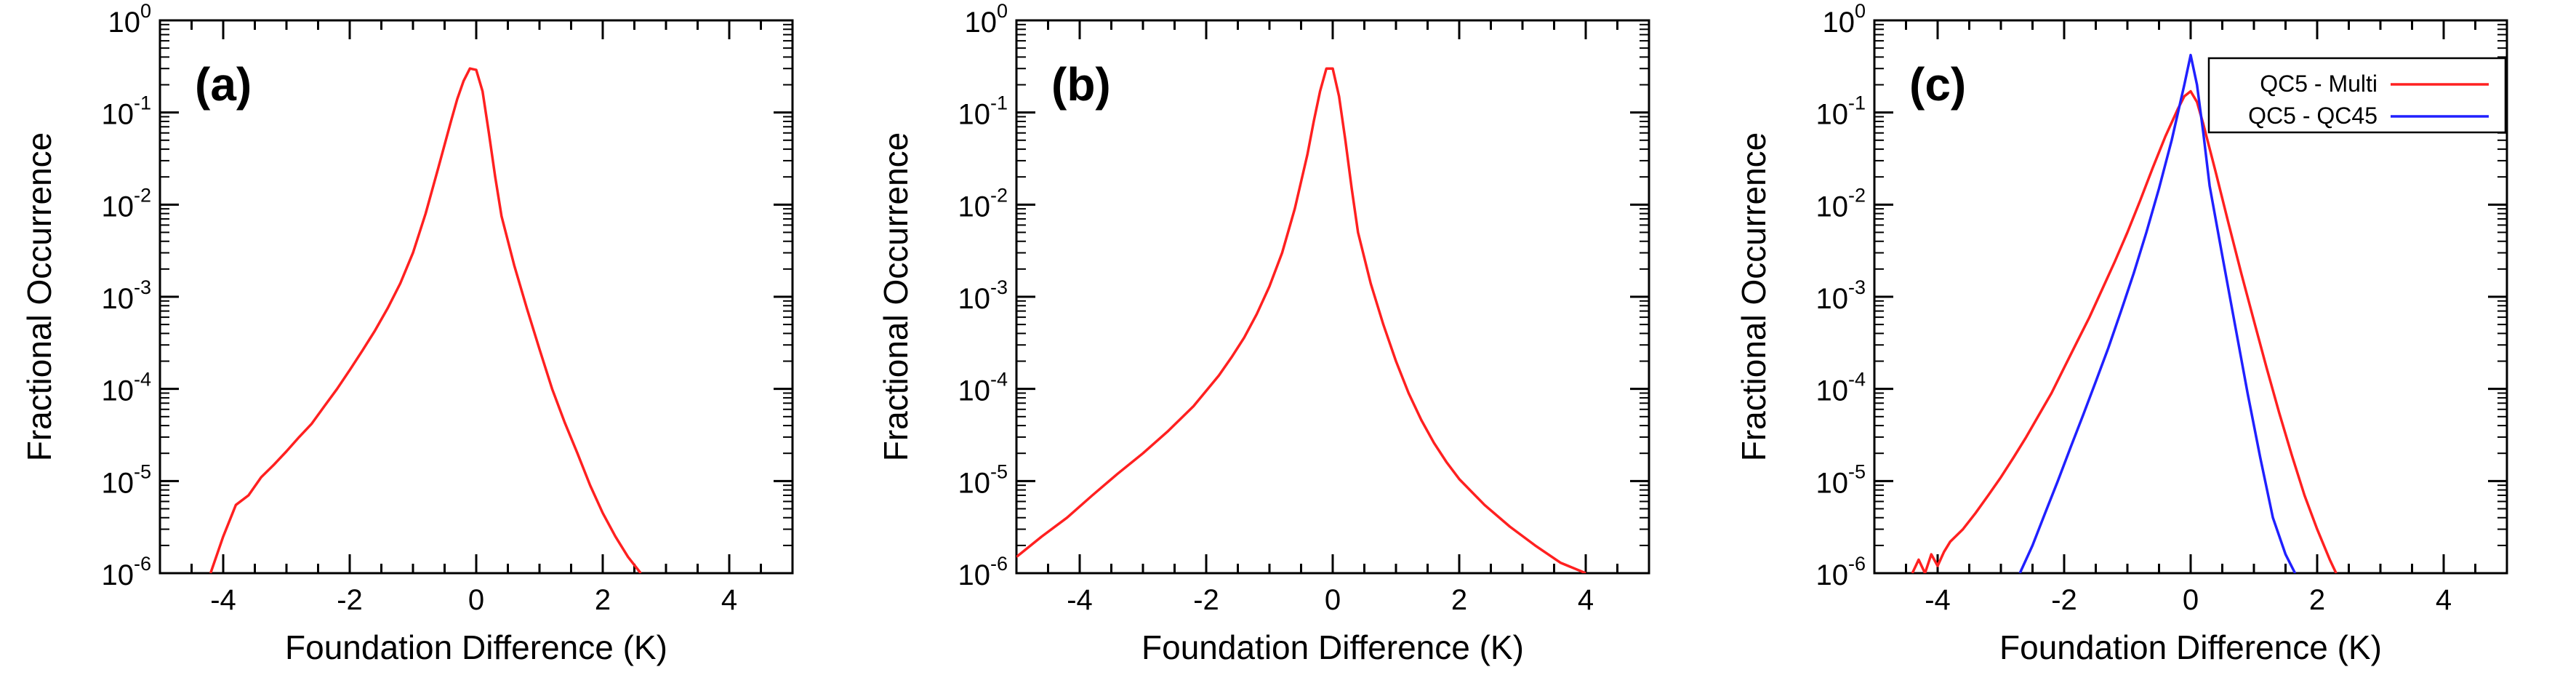  I want to click on legend-label: QC5 - Multi, so click(2319, 84).